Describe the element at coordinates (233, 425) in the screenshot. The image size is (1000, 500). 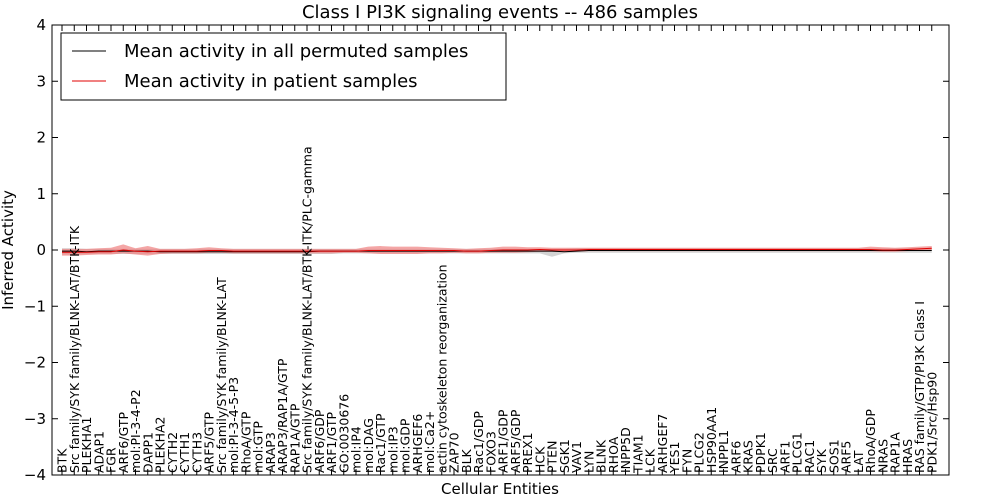
I see `x-tick-label: mol:PI-3-4-5-P3` at that location.